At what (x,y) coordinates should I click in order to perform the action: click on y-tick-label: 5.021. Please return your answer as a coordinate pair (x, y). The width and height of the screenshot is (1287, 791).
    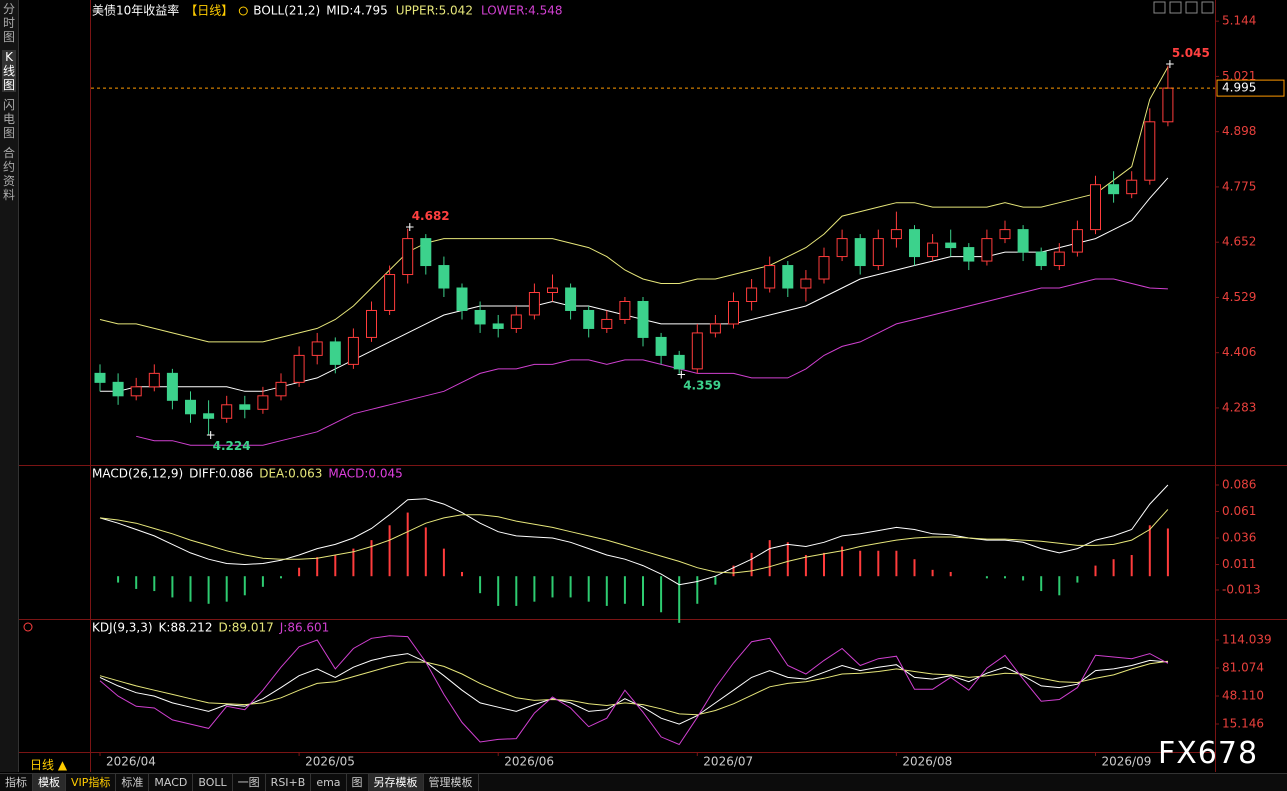
    Looking at the image, I should click on (1239, 76).